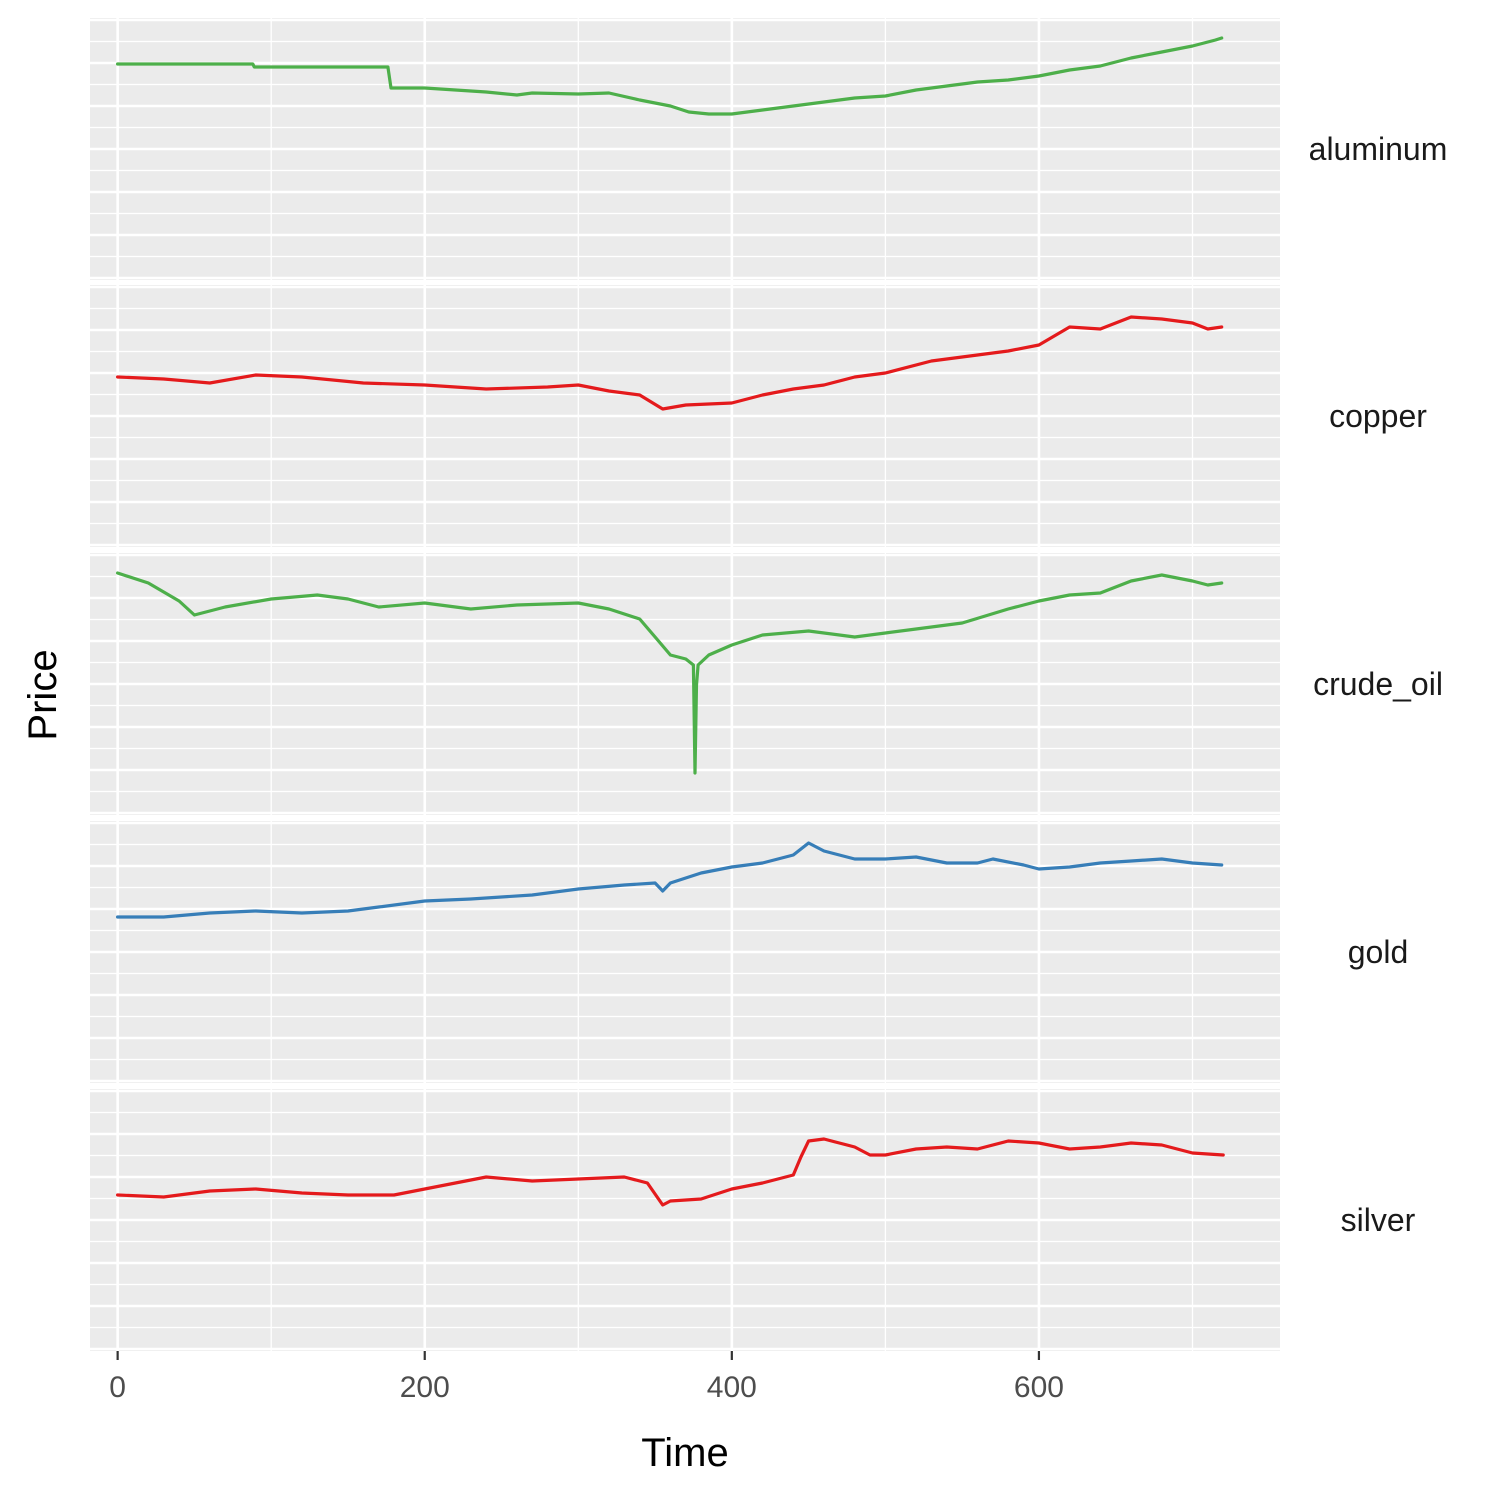  Describe the element at coordinates (425, 1387) in the screenshot. I see `x-tick-label: 200` at that location.